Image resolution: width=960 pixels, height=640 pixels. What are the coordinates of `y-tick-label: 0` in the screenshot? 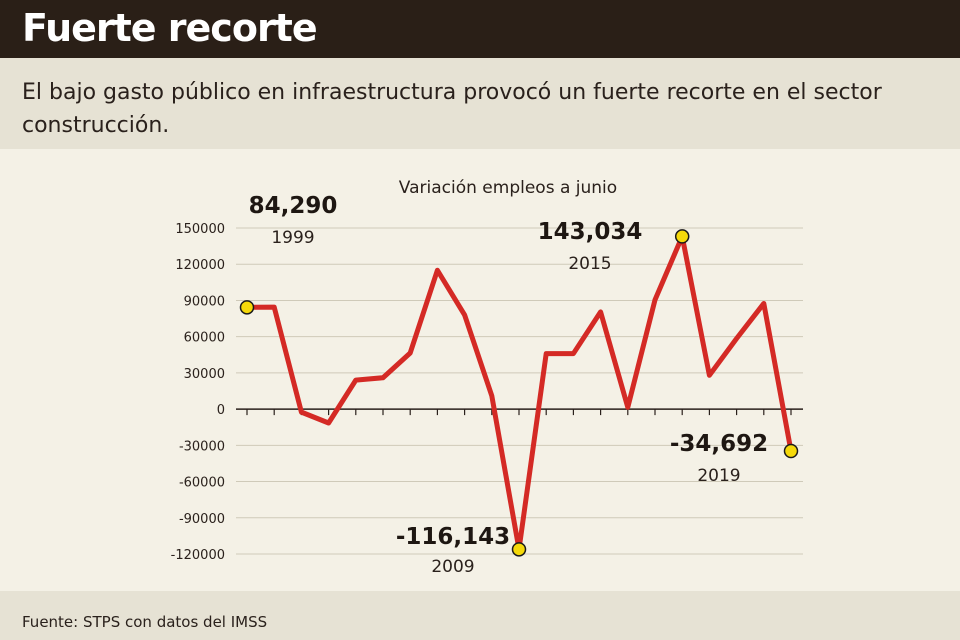 It's located at (221, 410).